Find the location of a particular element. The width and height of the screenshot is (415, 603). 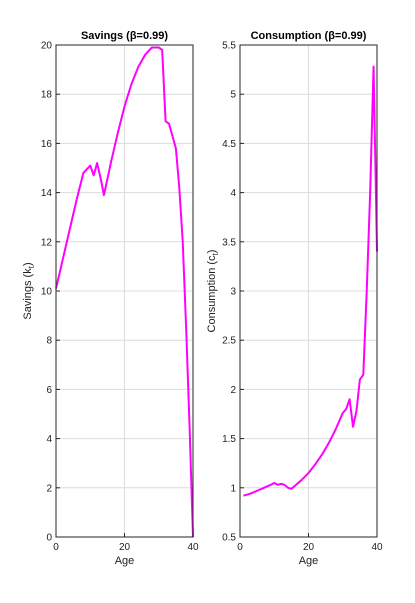

consumption-y-label-main: Consumption (c is located at coordinates (212, 294).